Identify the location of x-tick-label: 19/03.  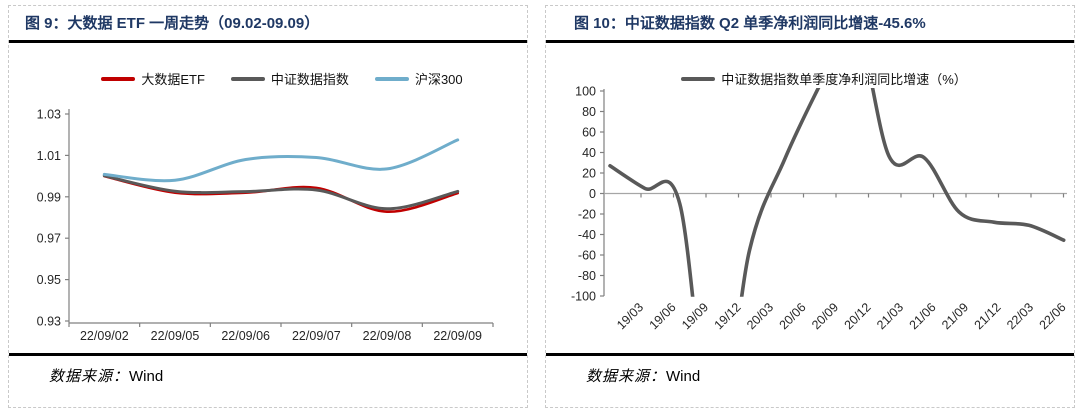
(630, 316).